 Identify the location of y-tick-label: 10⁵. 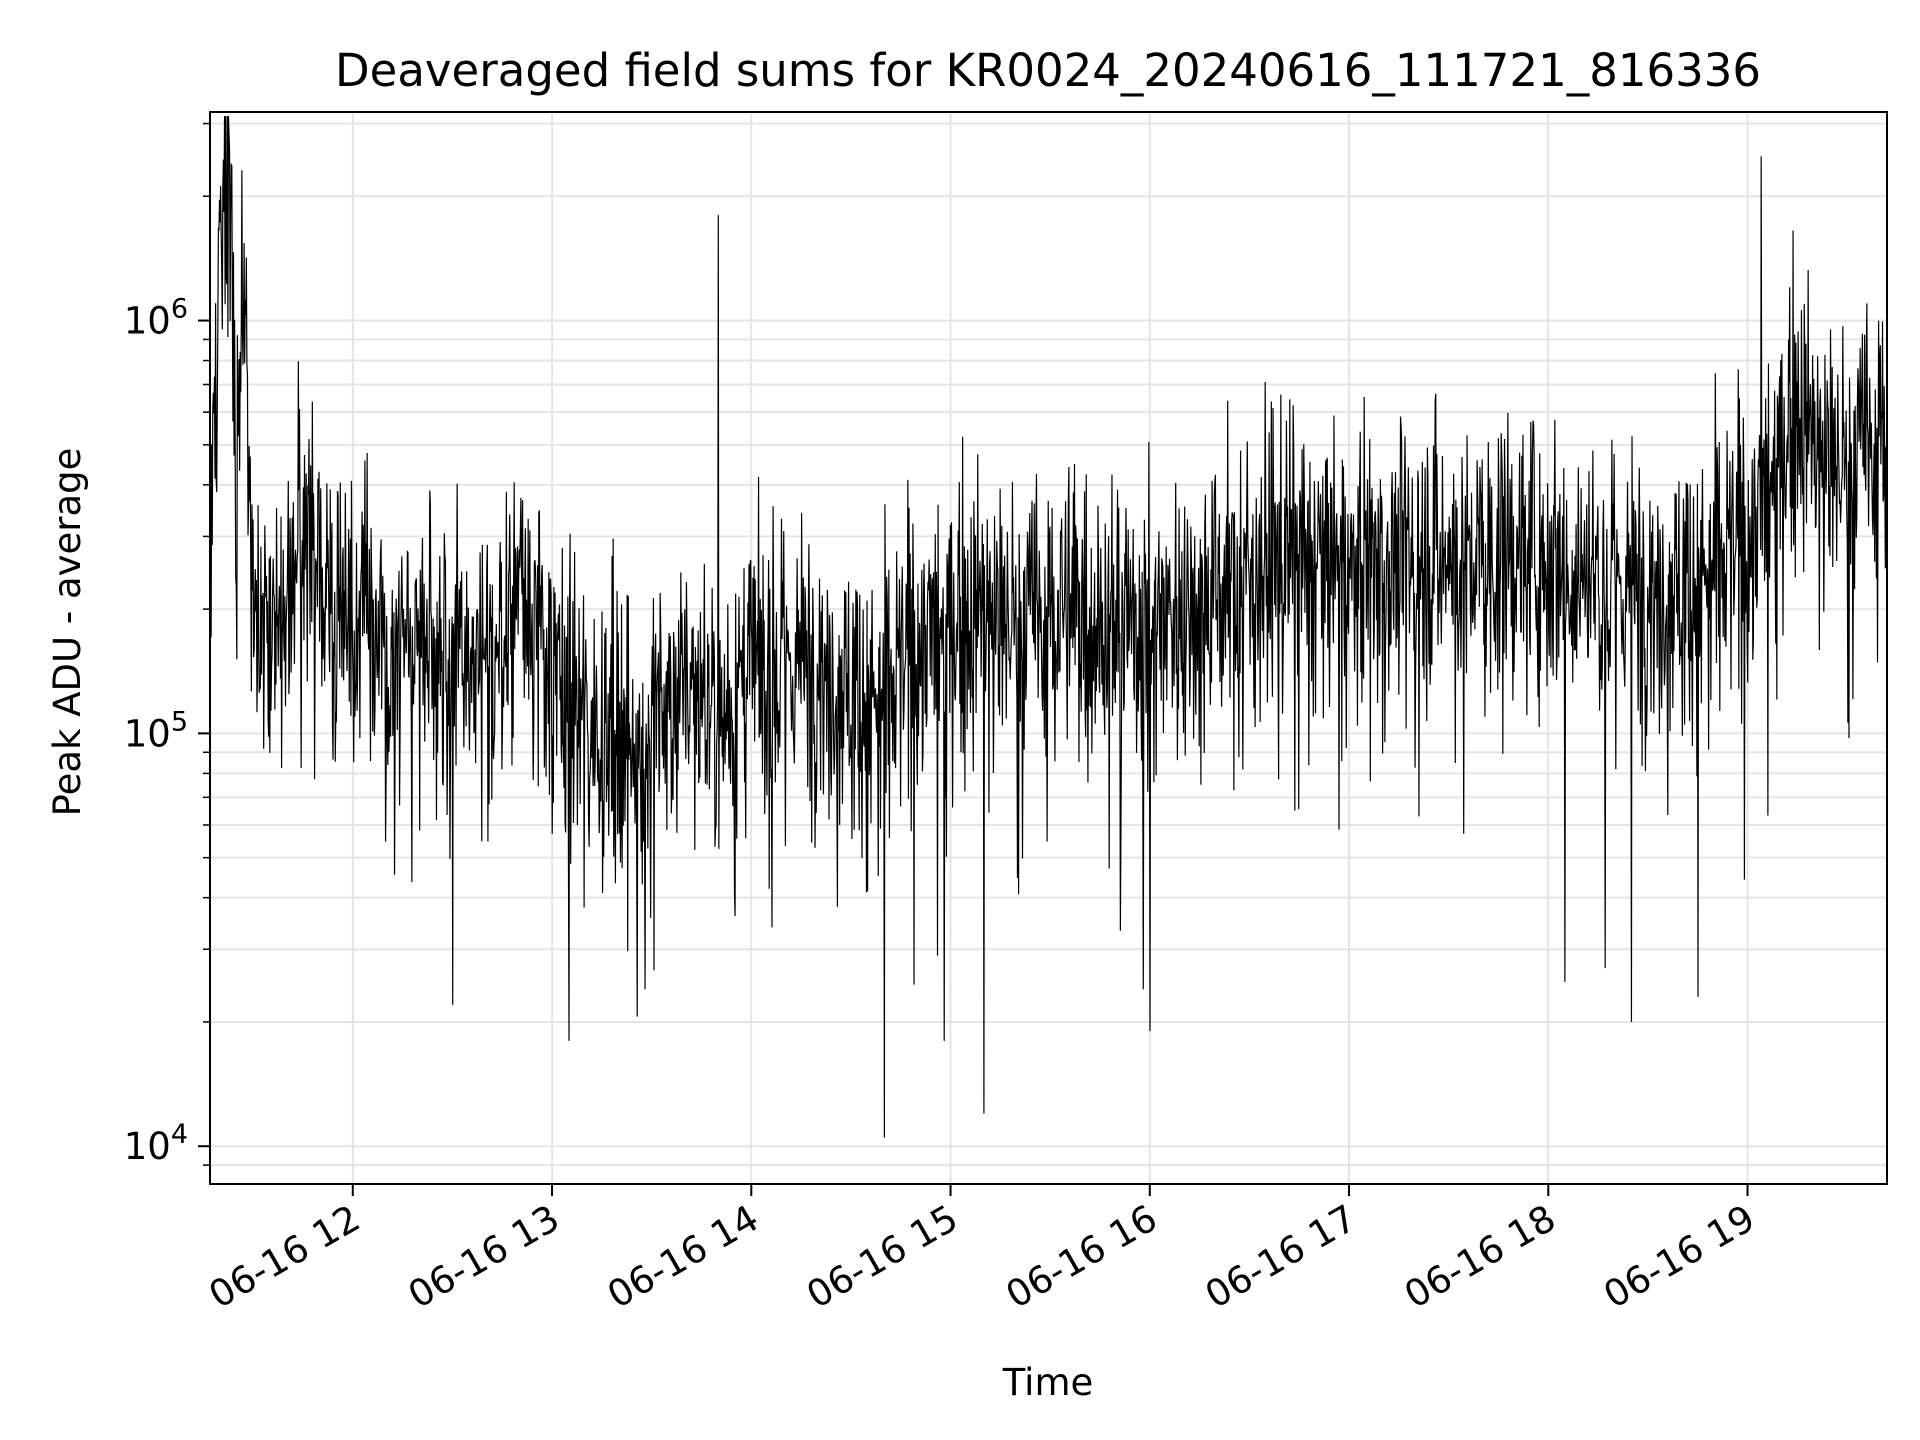
(156, 730).